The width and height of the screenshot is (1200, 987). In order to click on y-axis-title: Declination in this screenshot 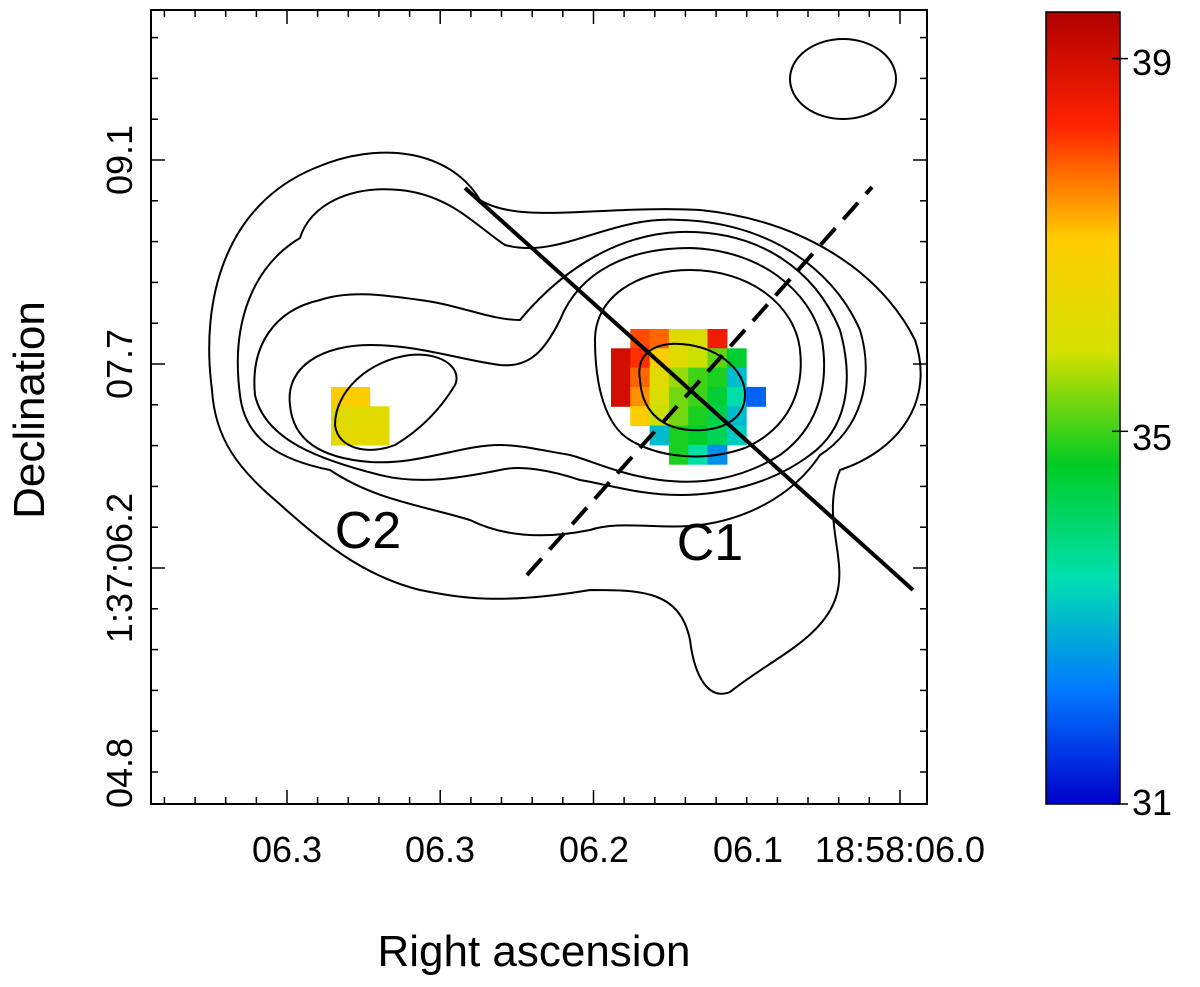, I will do `click(29, 410)`.